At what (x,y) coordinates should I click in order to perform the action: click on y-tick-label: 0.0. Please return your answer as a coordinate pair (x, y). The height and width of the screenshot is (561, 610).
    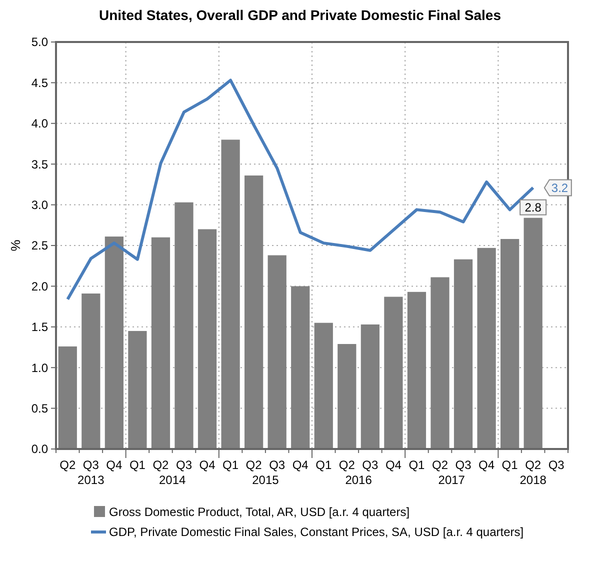
    Looking at the image, I should click on (39, 449).